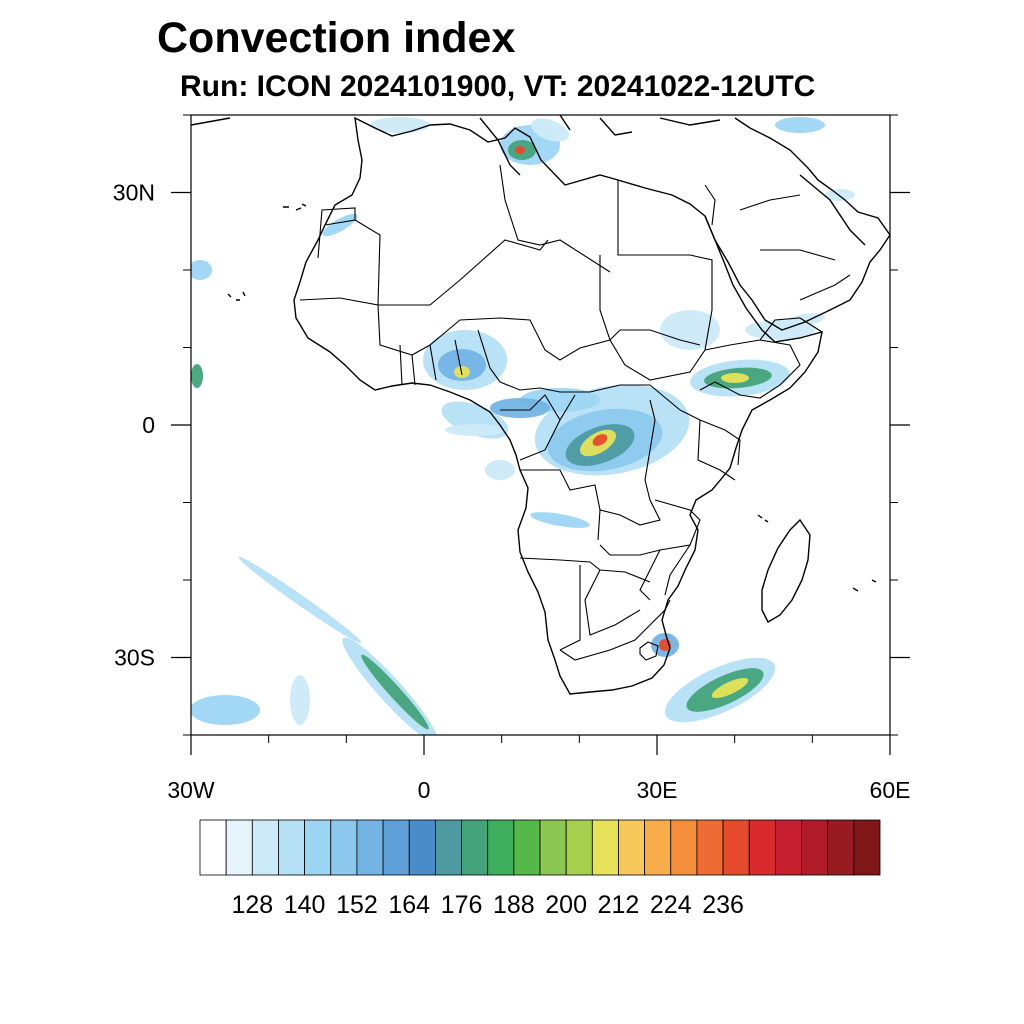 The height and width of the screenshot is (1024, 1024). I want to click on colorbar-label: 152, so click(357, 905).